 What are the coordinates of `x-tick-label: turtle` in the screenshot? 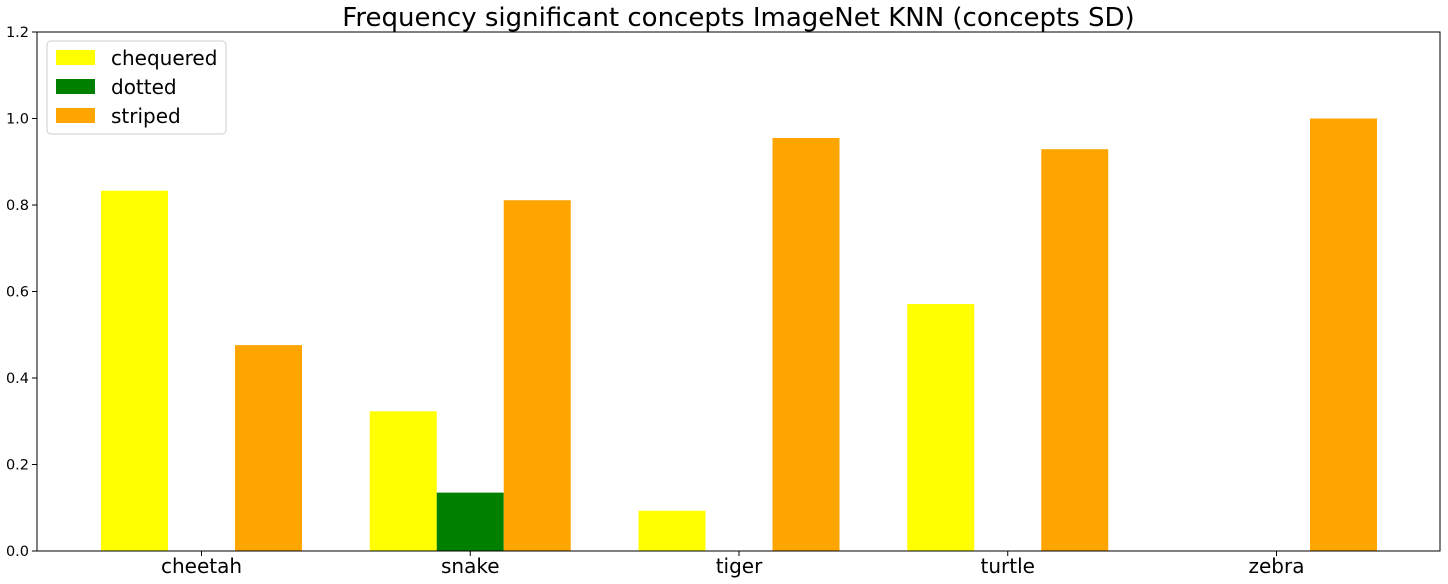 It's located at (1008, 566).